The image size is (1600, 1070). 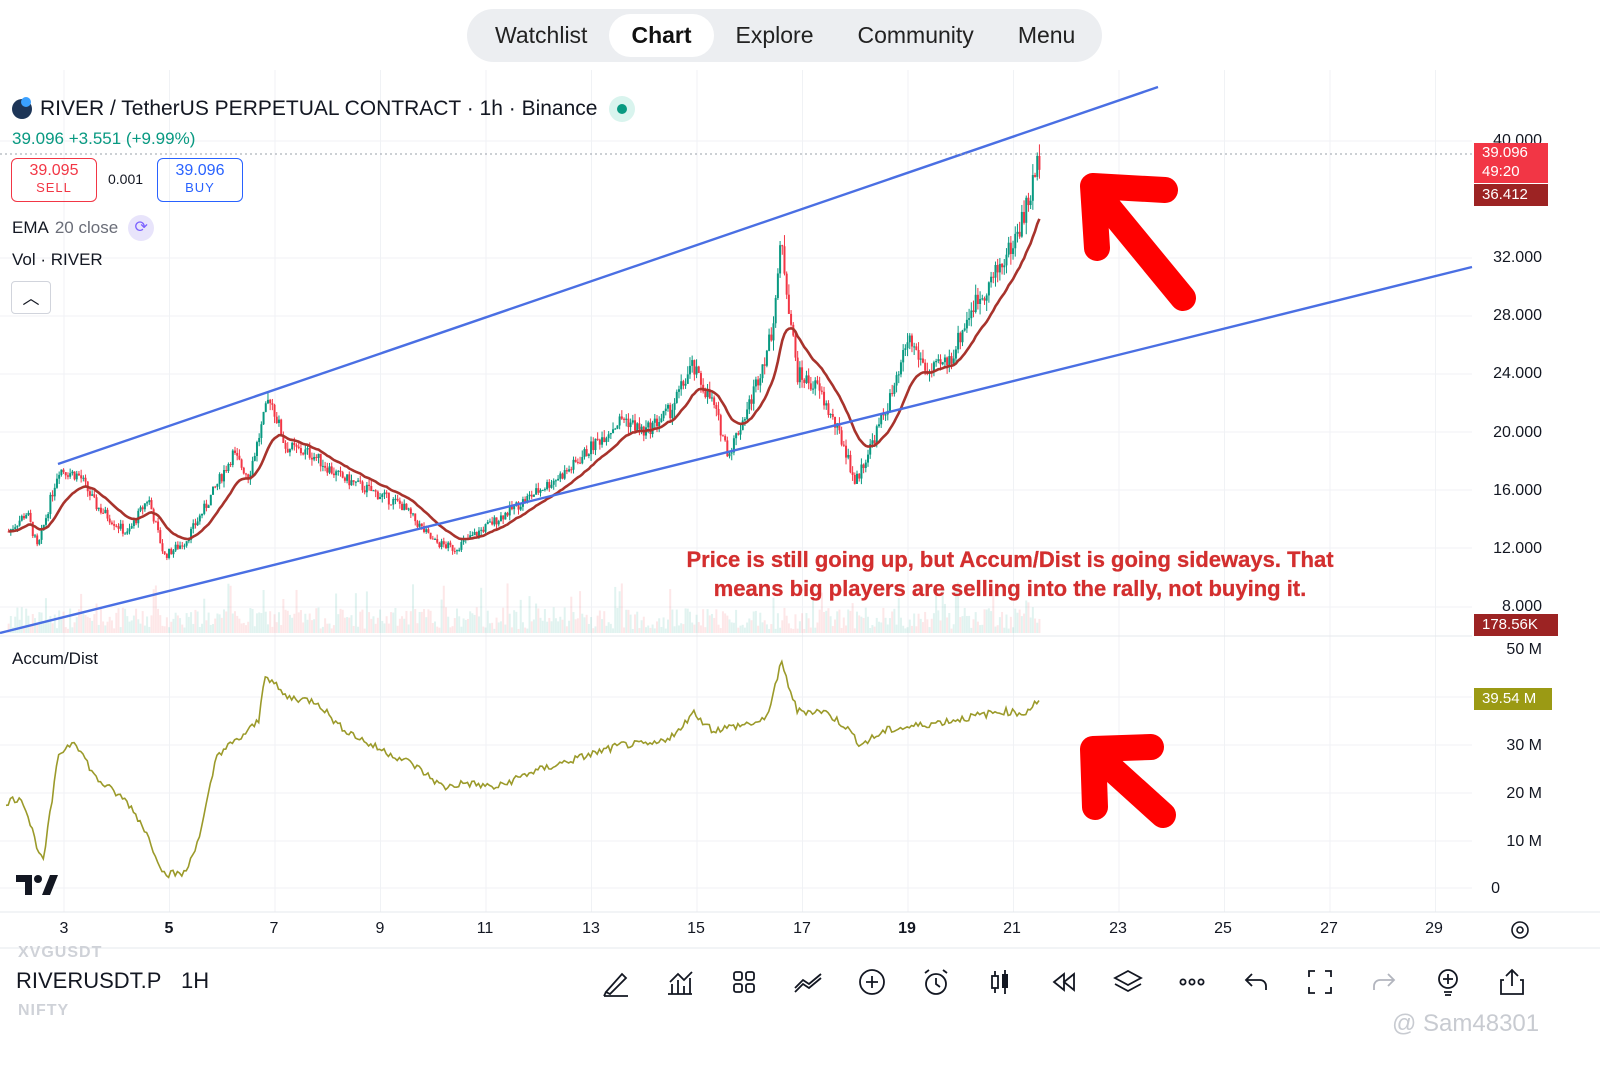 I want to click on tab-community: Community, so click(x=915, y=35).